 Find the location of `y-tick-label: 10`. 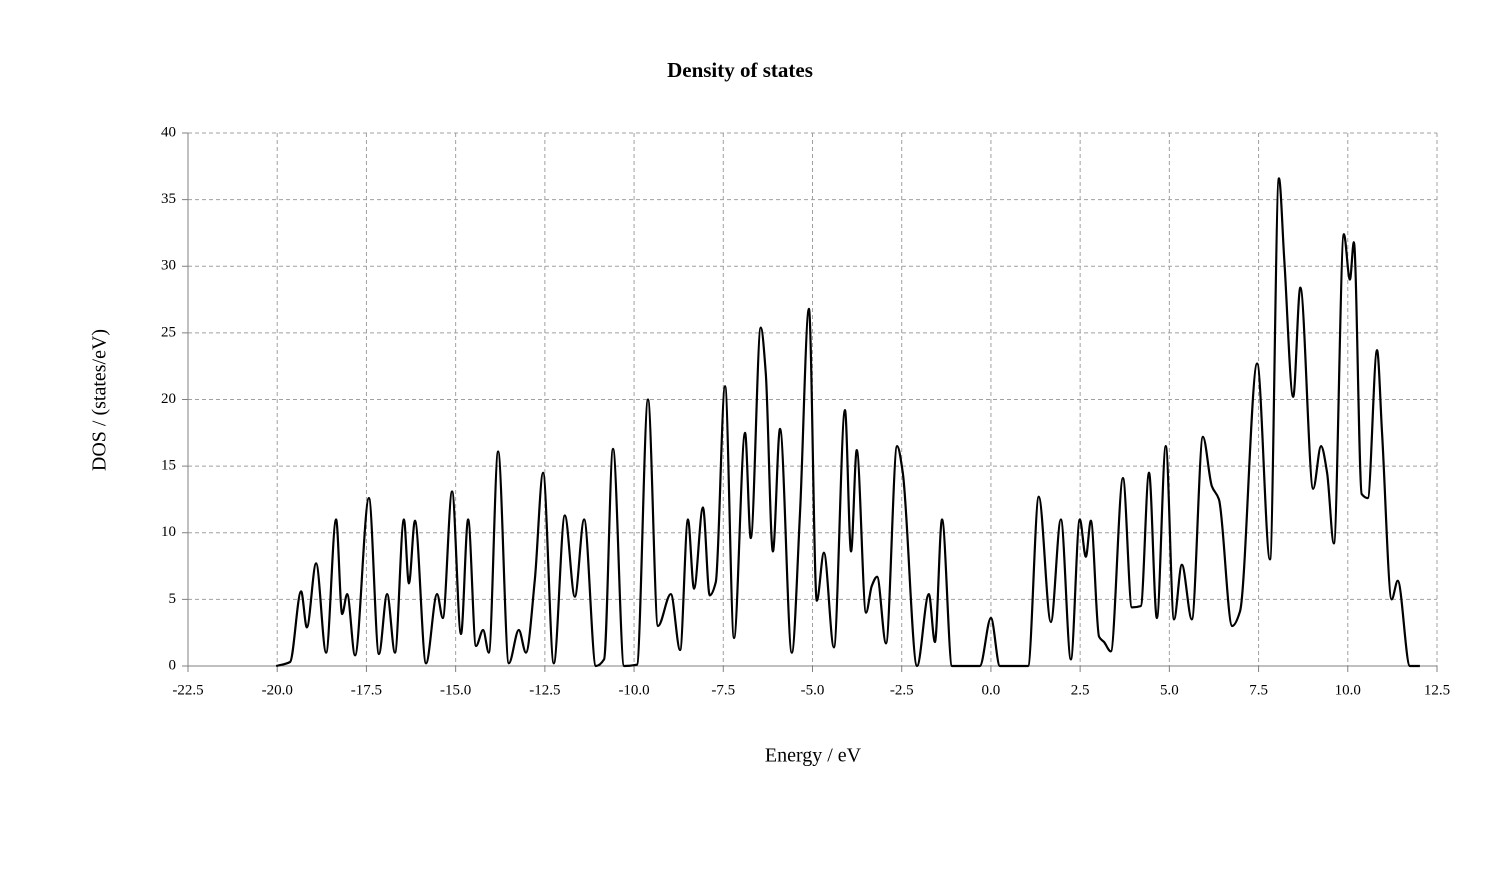

y-tick-label: 10 is located at coordinates (168, 532).